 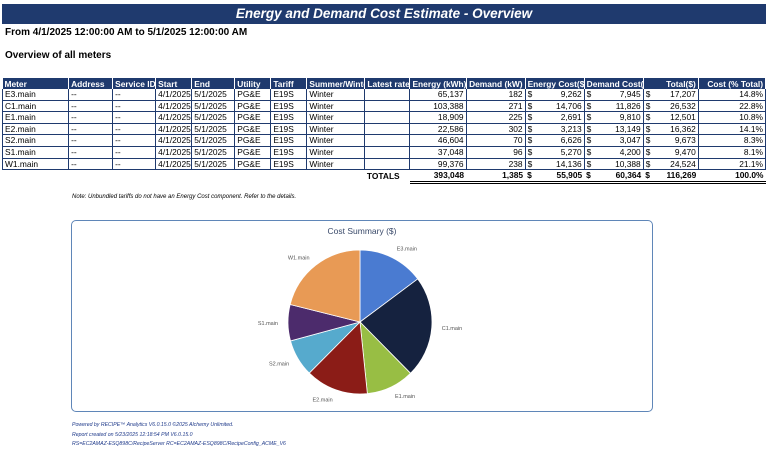 I want to click on money-value: 3,213, so click(x=571, y=128).